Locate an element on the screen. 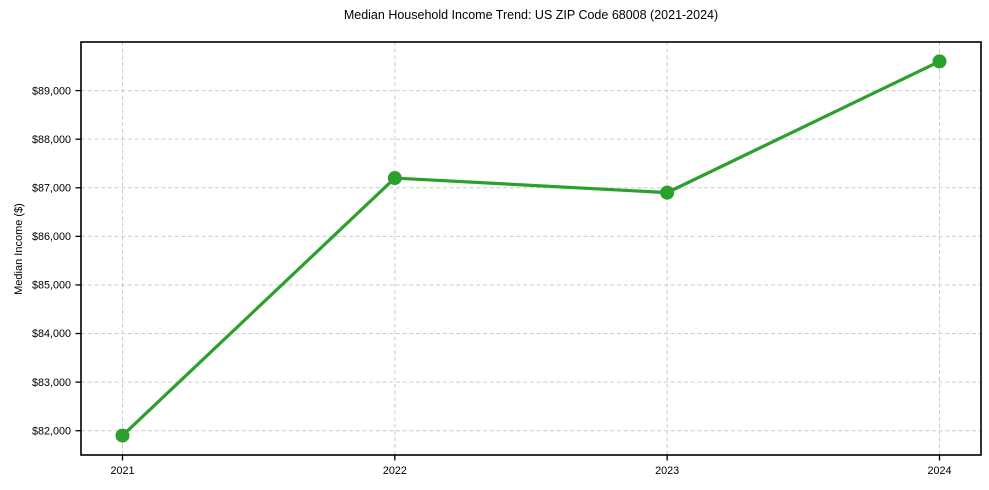  x-tick-label: 2024 is located at coordinates (939, 471).